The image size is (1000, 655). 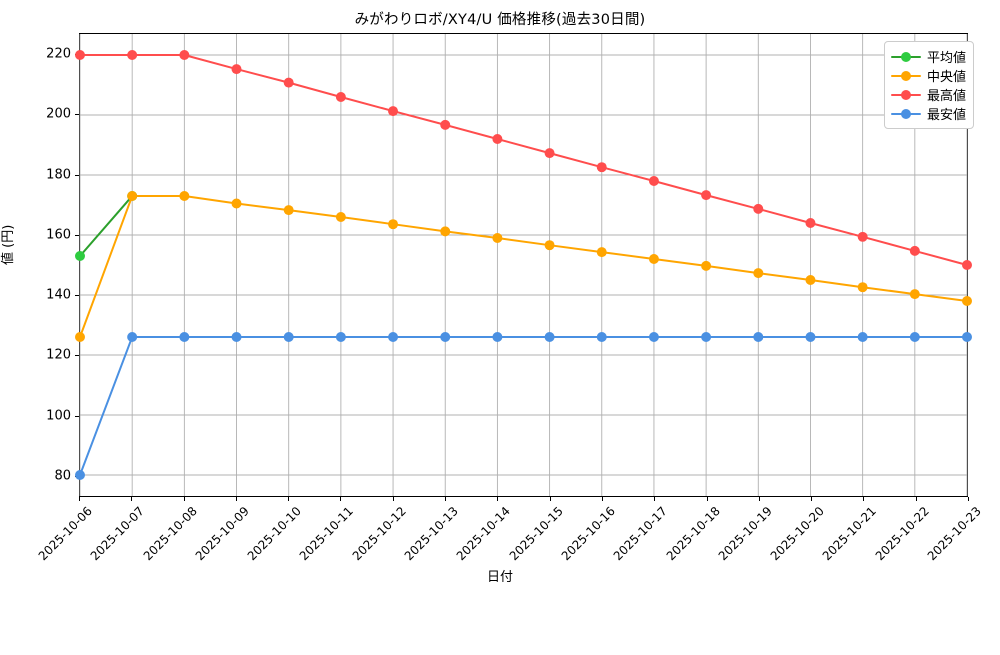 I want to click on legend-item-1: 中央値, so click(x=928, y=75).